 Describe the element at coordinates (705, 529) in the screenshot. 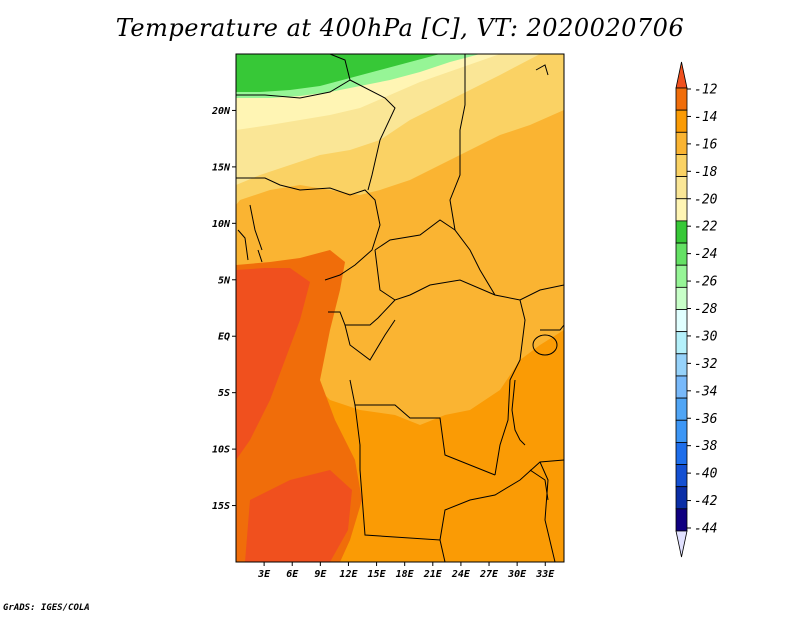

I see `colorbar-label: -44` at that location.